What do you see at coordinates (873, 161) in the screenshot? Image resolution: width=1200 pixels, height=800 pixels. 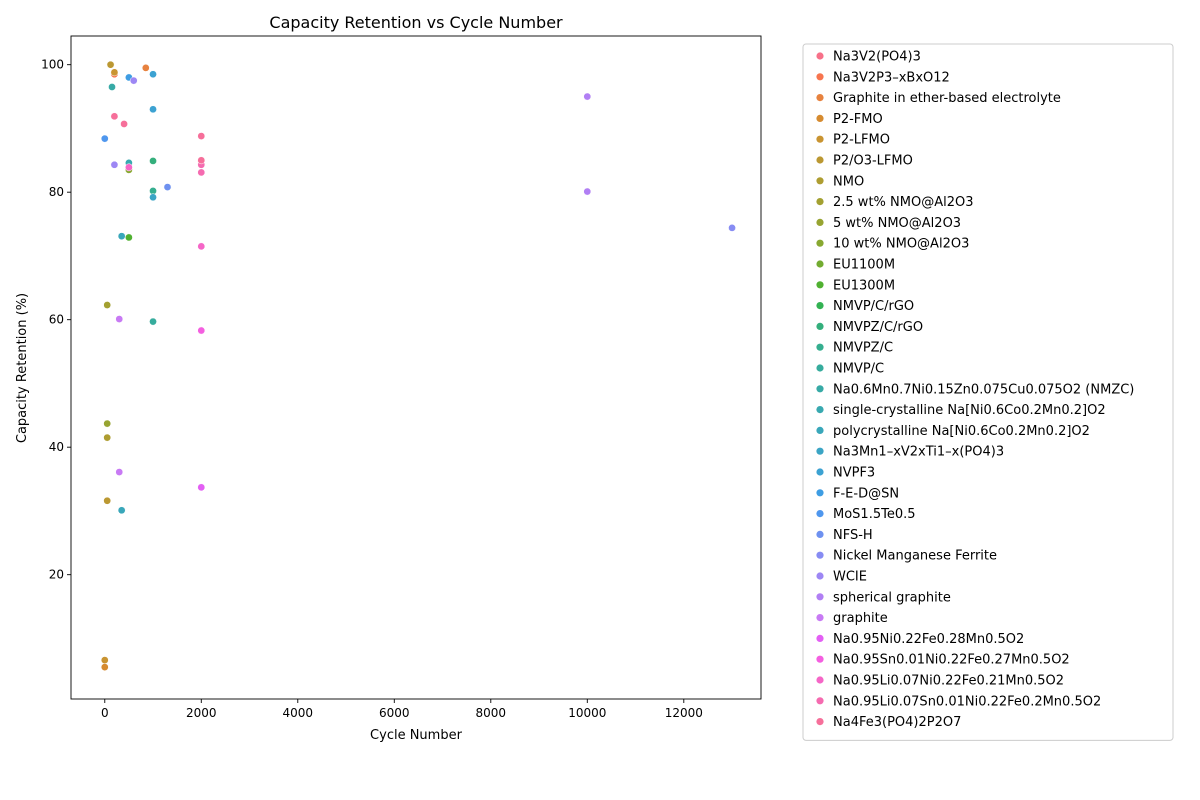 I see `legend-label: P2/O3-LFMO` at bounding box center [873, 161].